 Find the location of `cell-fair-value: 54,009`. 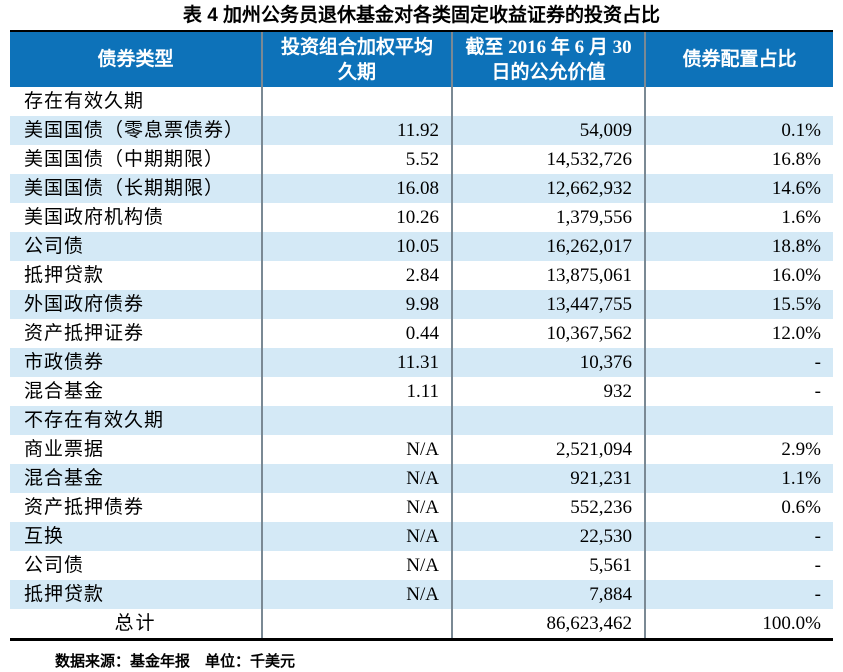

cell-fair-value: 54,009 is located at coordinates (548, 130).